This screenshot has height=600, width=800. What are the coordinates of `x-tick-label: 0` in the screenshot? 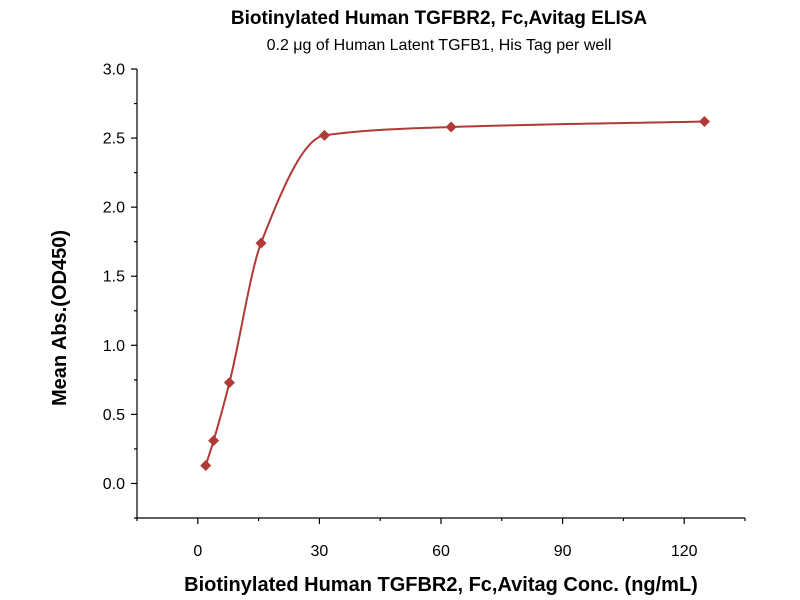 It's located at (197, 551).